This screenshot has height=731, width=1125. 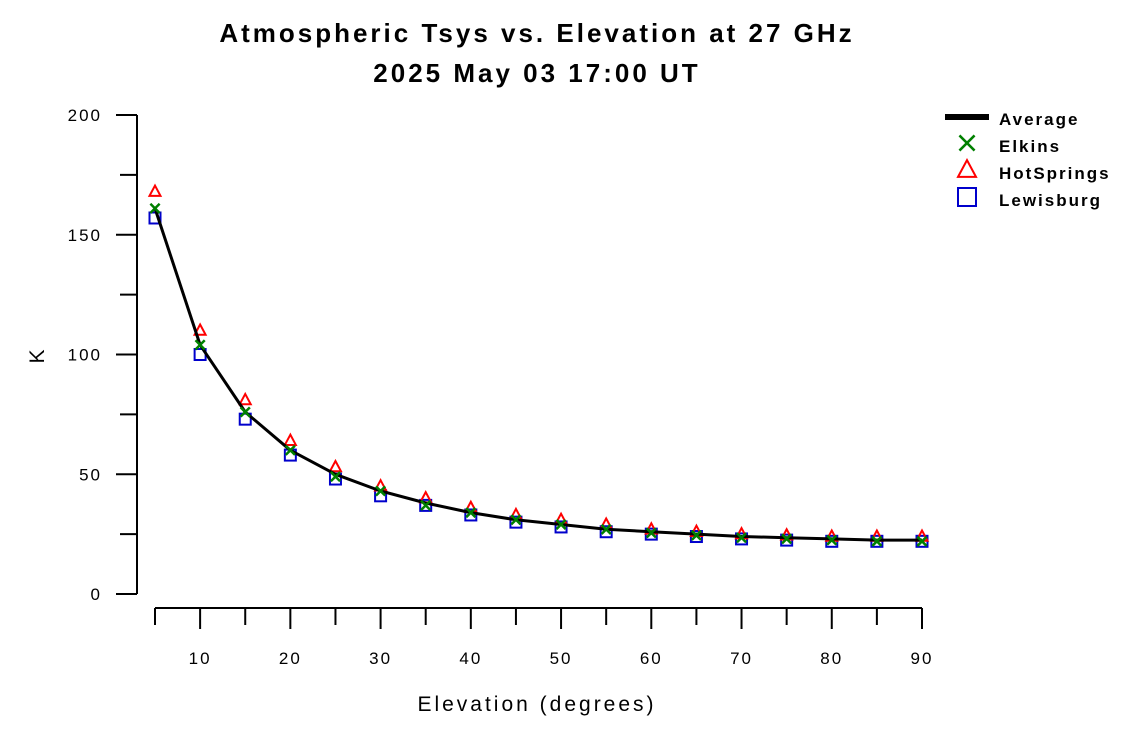 I want to click on legend-label: HotSprings, so click(x=1055, y=173).